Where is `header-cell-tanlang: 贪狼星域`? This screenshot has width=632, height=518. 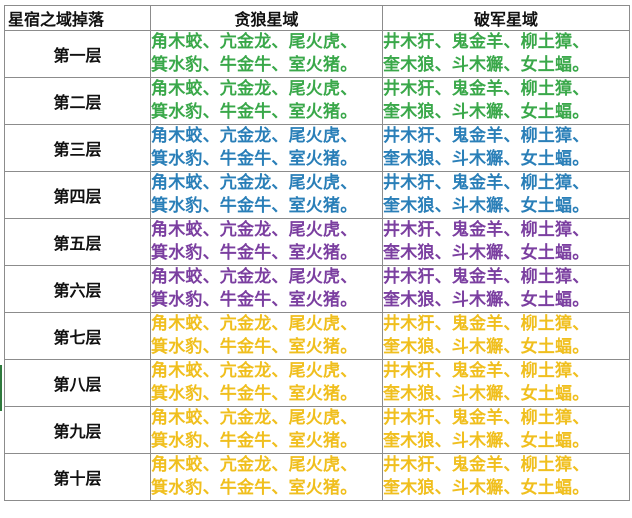 header-cell-tanlang: 贪狼星域 is located at coordinates (266, 18).